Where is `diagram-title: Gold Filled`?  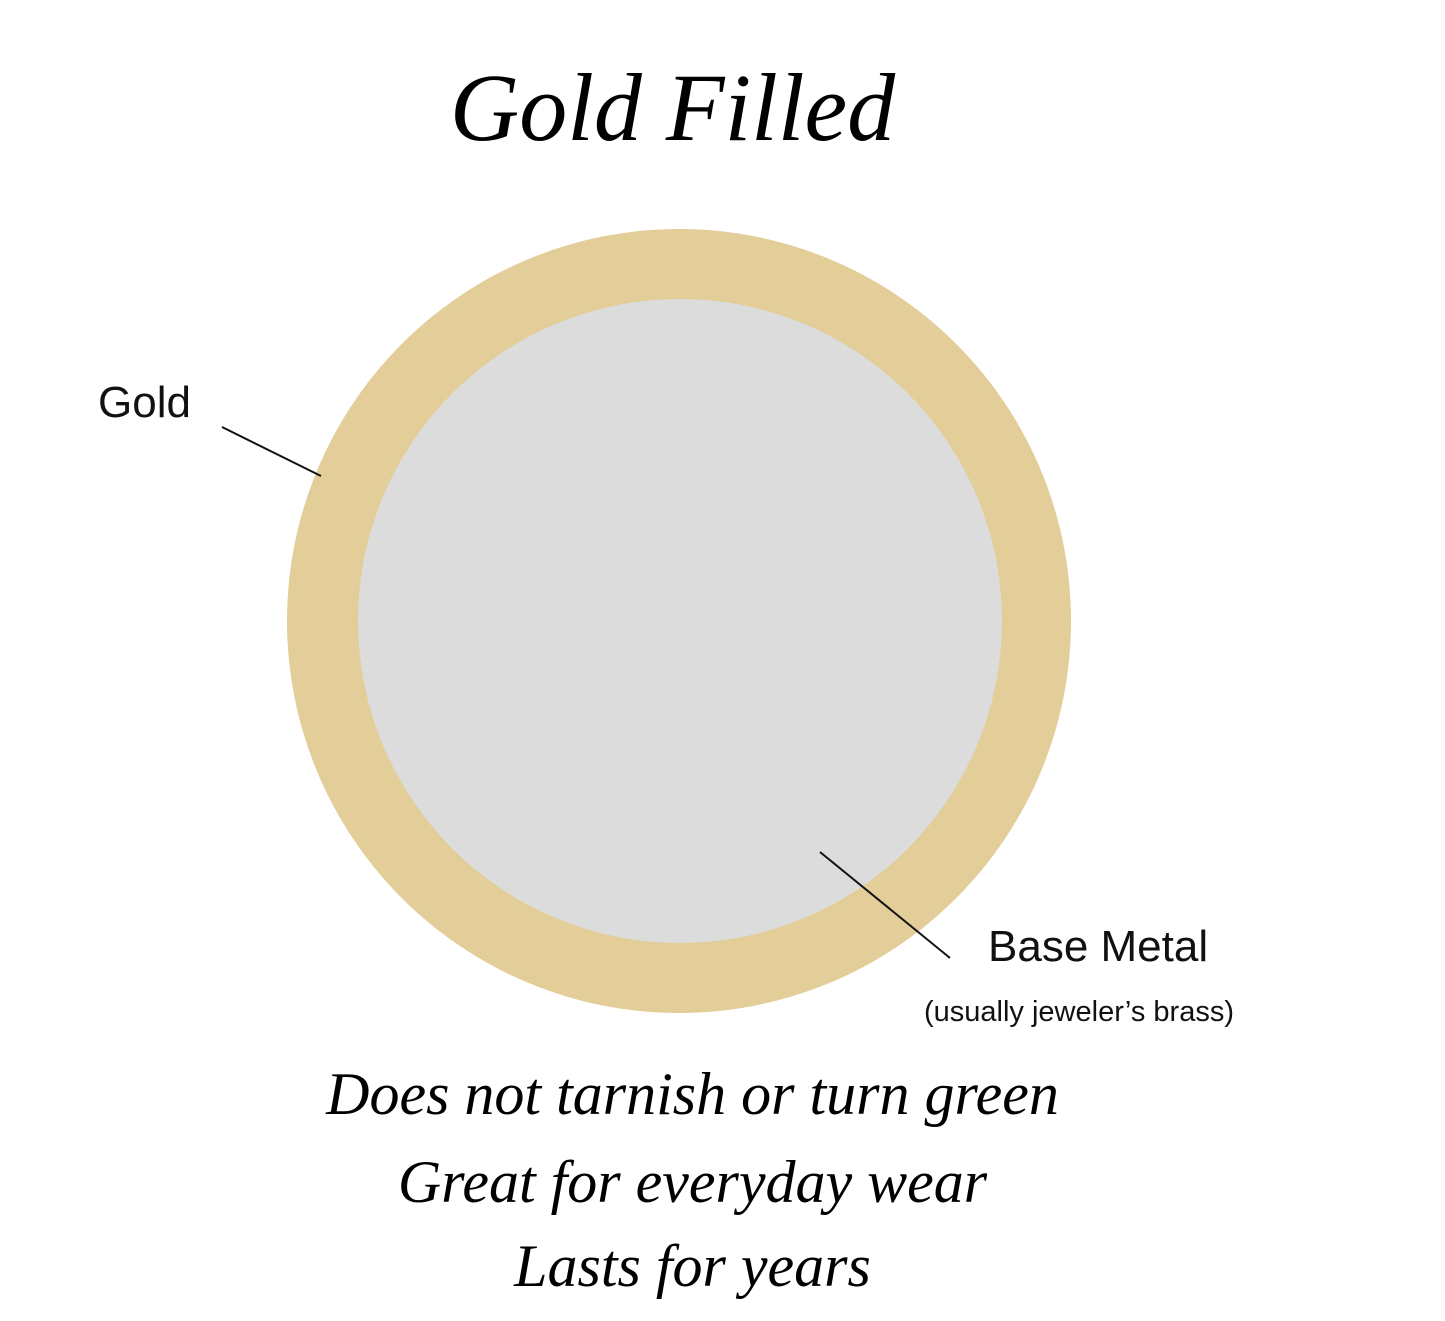
diagram-title: Gold Filled is located at coordinates (672, 107).